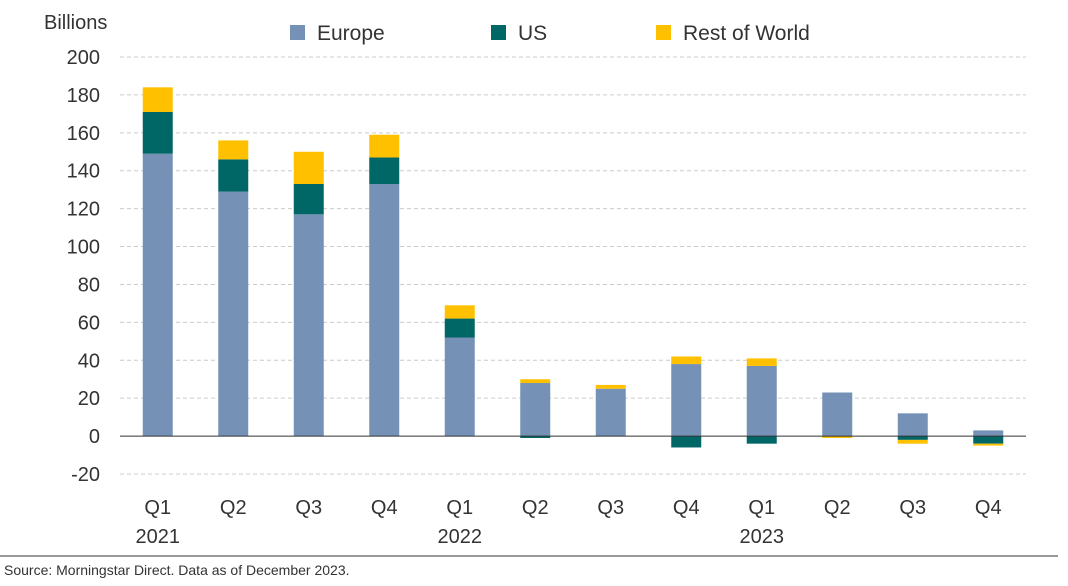 This screenshot has width=1068, height=586. Describe the element at coordinates (351, 33) in the screenshot. I see `legend-label: Europe` at that location.